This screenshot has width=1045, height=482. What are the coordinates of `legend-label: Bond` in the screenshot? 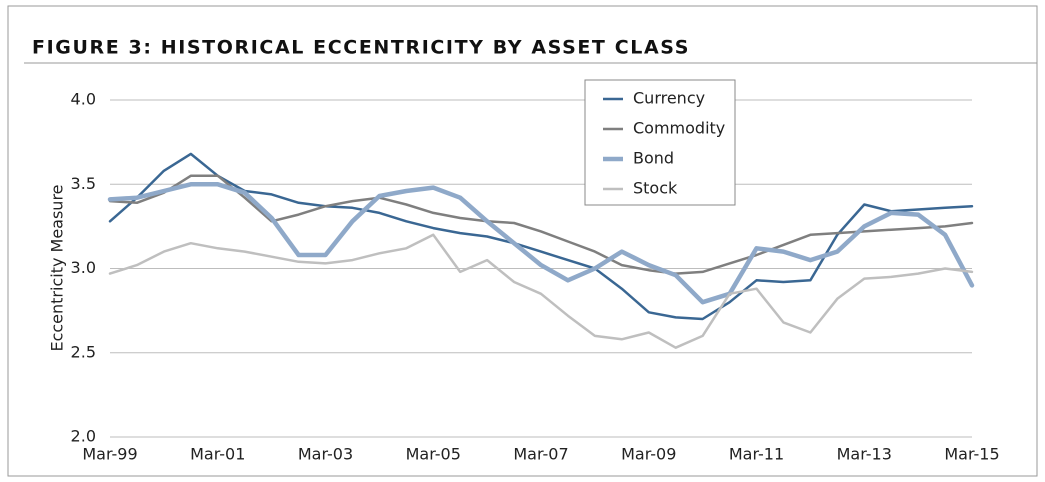 It's located at (653, 158).